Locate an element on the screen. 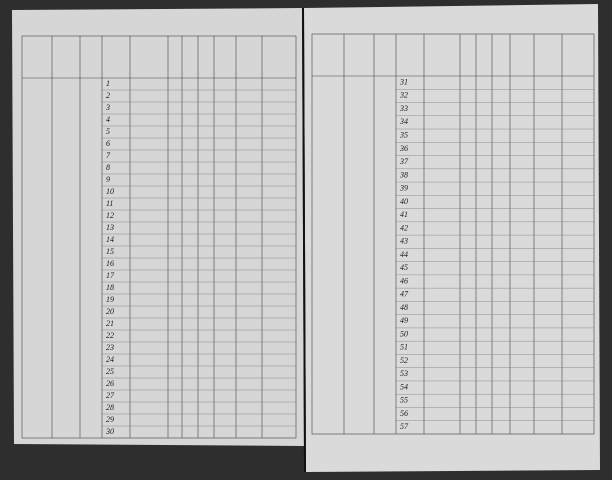 This screenshot has width=612, height=480. row-number: 50 is located at coordinates (404, 333).